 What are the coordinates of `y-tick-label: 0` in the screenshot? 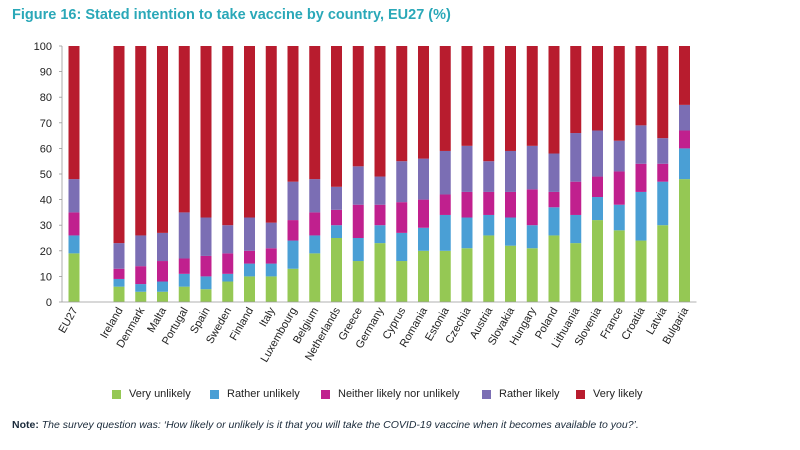 It's located at (49, 303).